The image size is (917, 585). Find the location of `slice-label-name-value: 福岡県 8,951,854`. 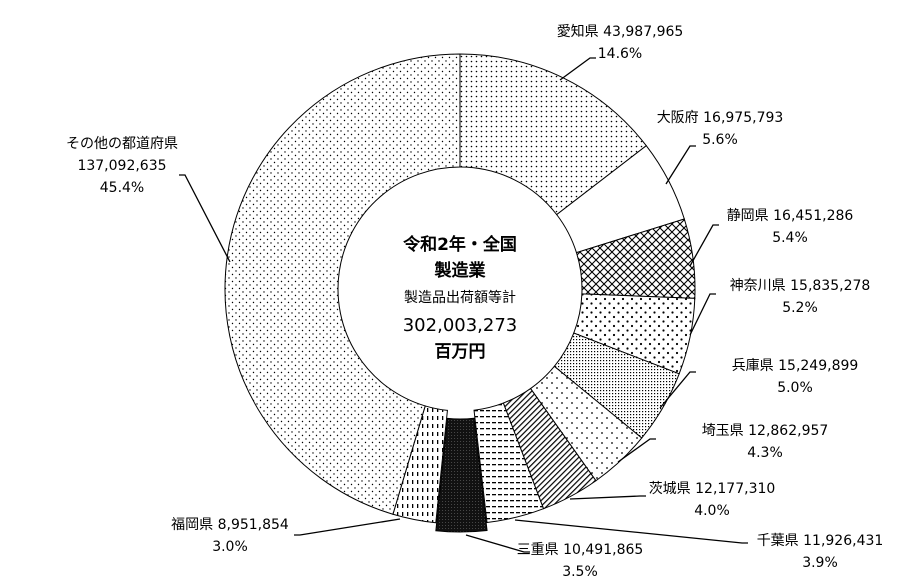

slice-label-name-value: 福岡県 8,951,854 is located at coordinates (230, 525).